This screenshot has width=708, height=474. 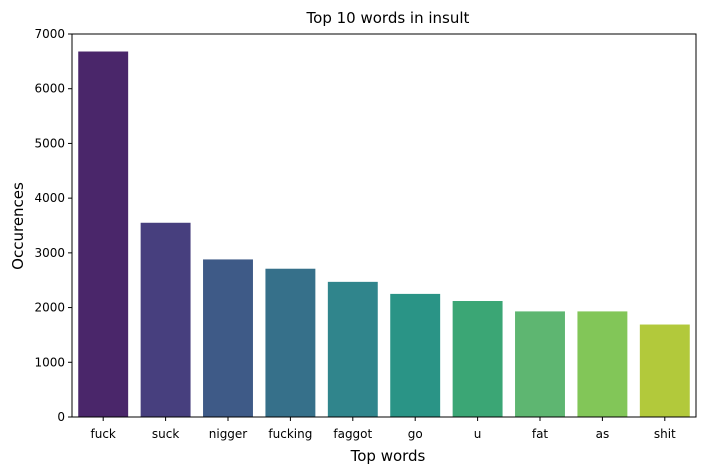 I want to click on bar-go, so click(x=415, y=355).